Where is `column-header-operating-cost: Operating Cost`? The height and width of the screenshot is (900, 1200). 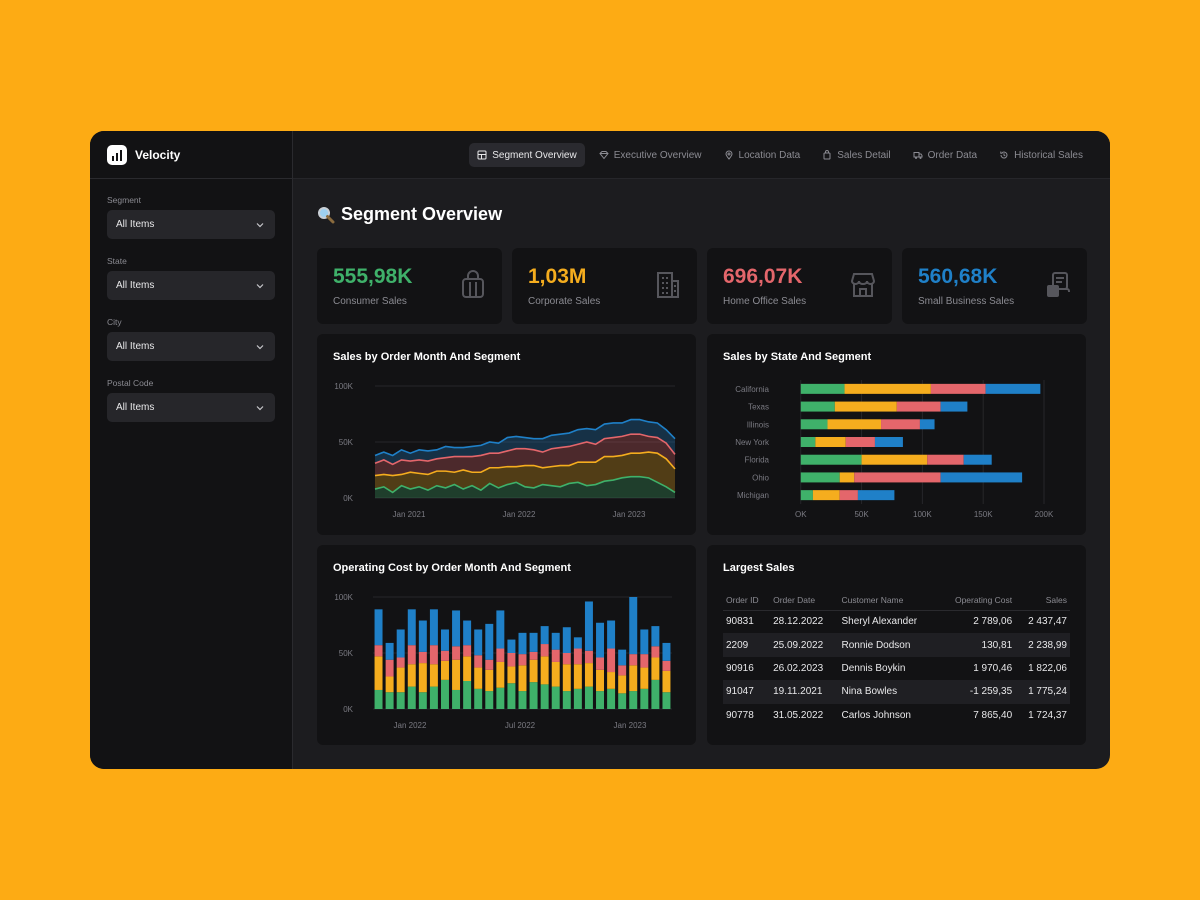
column-header-operating-cost: Operating Cost is located at coordinates (977, 600).